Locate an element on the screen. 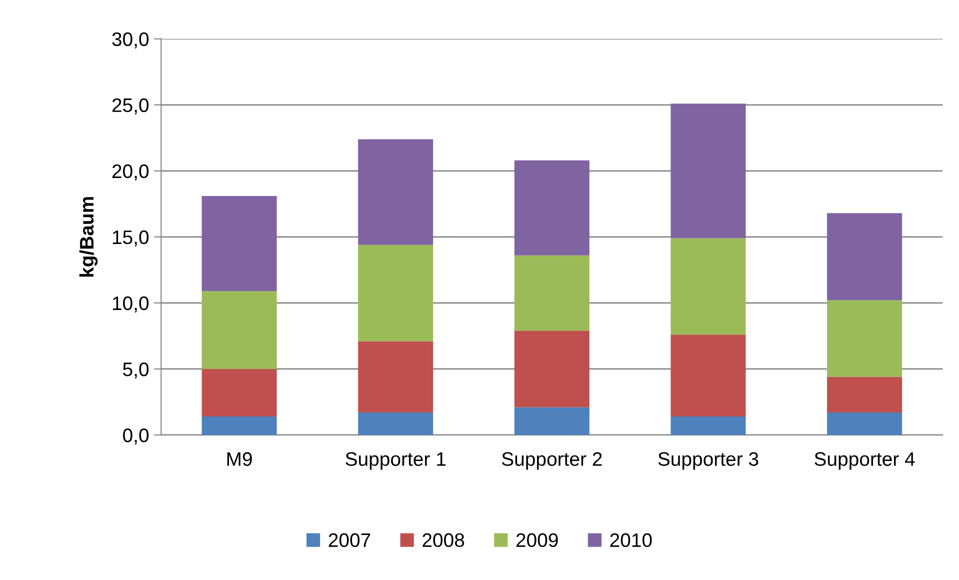 This screenshot has width=959, height=580. x-tick-label: Supporter 2 is located at coordinates (552, 461).